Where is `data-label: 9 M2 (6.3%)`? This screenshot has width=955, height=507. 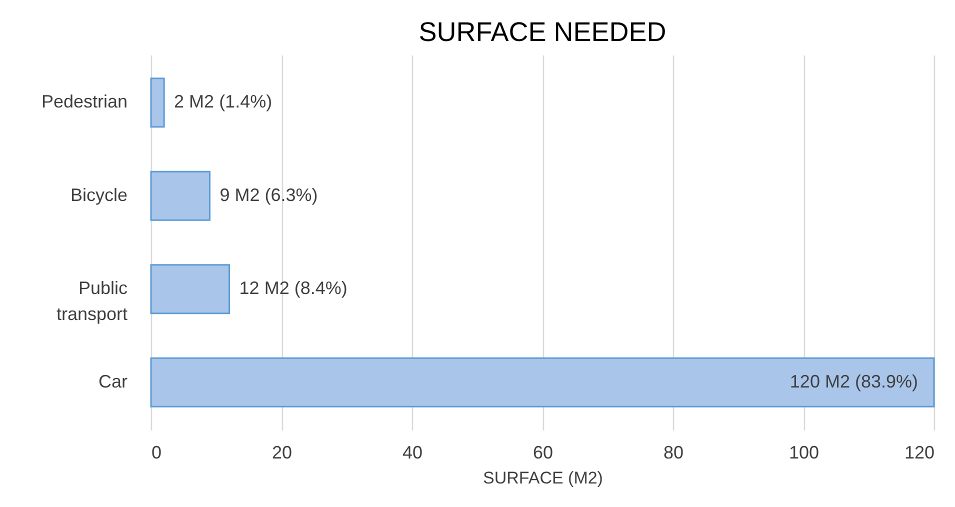
data-label: 9 M2 (6.3%) is located at coordinates (269, 194).